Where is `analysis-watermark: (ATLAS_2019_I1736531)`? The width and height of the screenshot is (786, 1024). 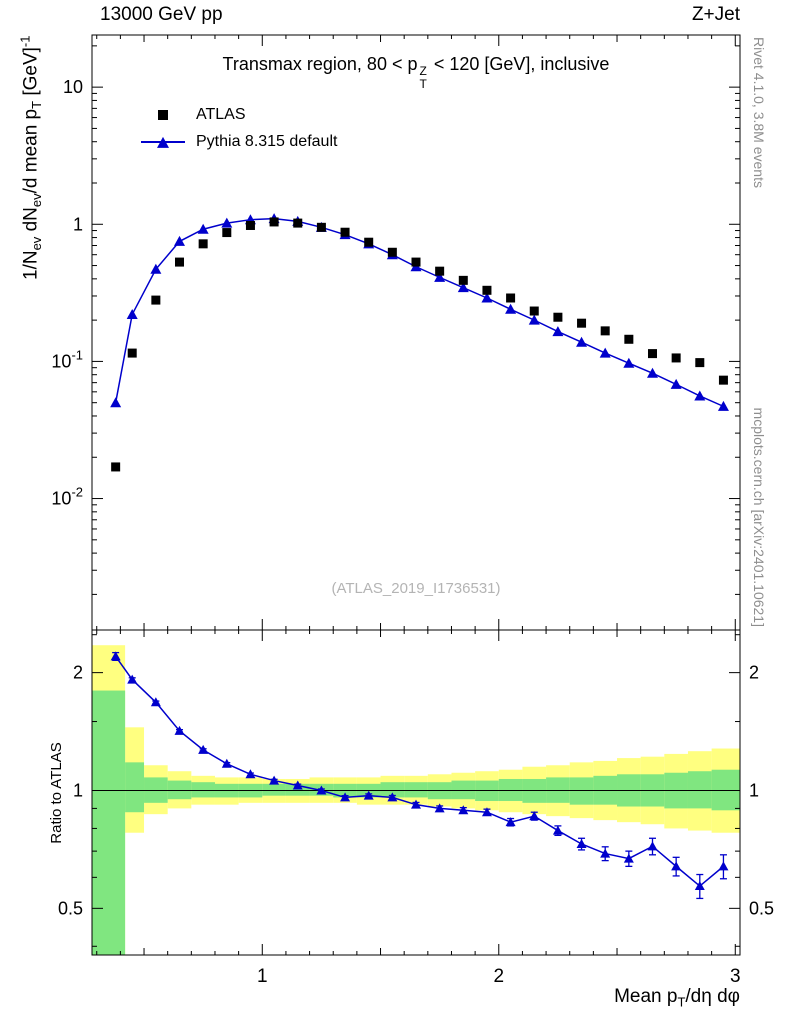 analysis-watermark: (ATLAS_2019_I1736531) is located at coordinates (416, 588).